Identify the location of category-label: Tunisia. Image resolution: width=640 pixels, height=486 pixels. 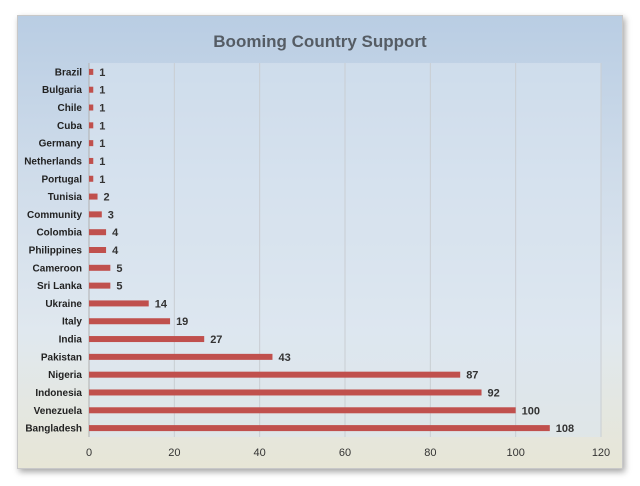
(65, 197).